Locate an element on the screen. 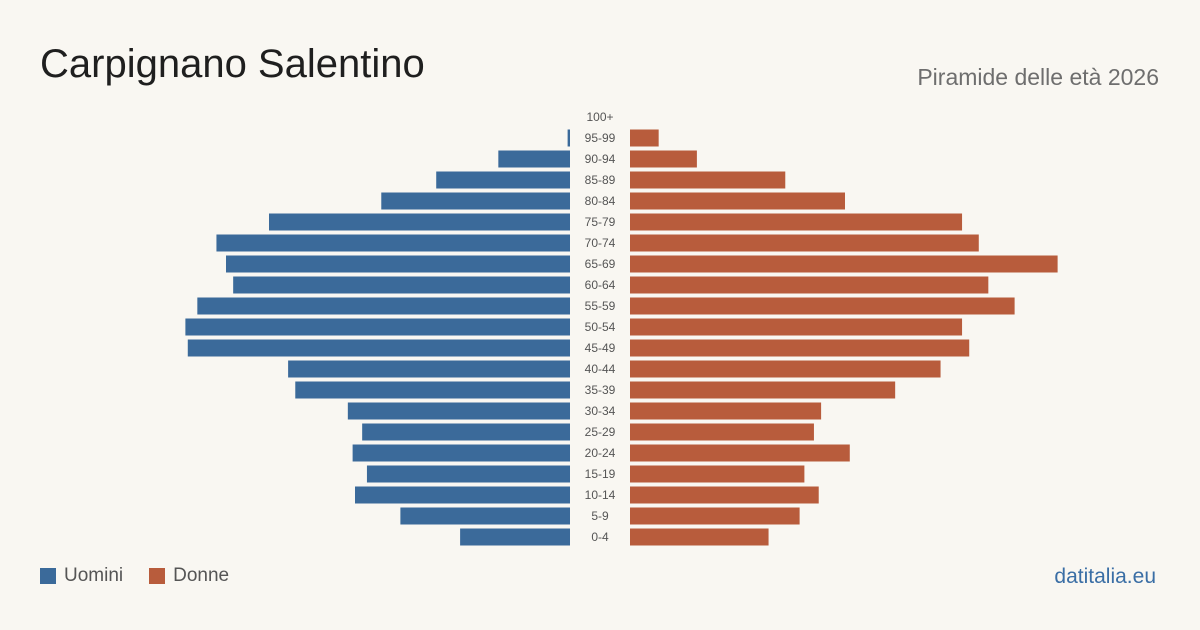  legend-item-women: Donne is located at coordinates (189, 576).